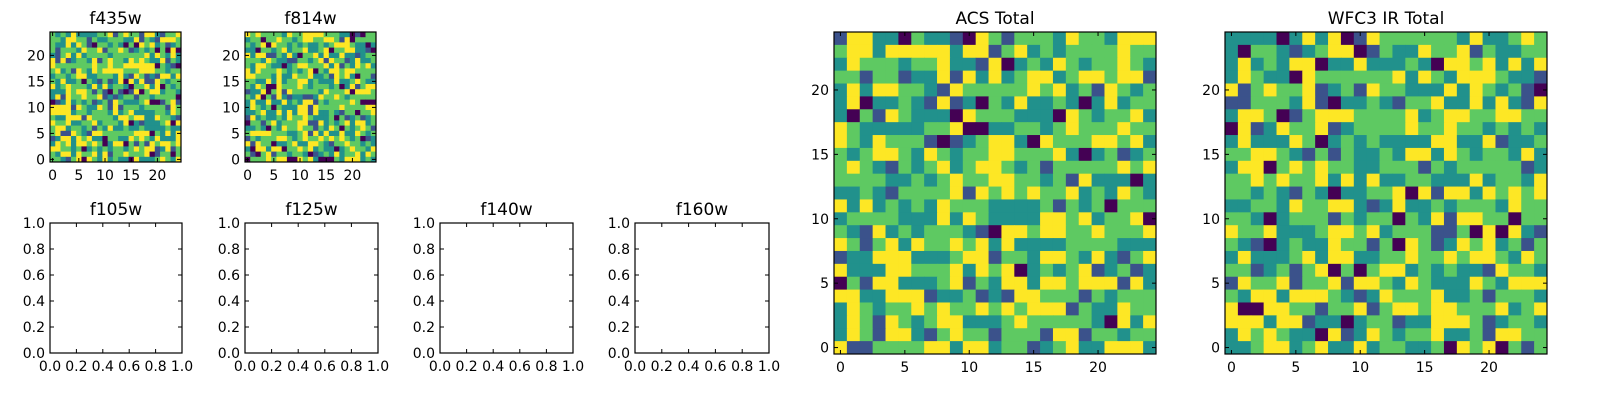  What do you see at coordinates (76, 367) in the screenshot?
I see `x-tick-label: 0.2` at bounding box center [76, 367].